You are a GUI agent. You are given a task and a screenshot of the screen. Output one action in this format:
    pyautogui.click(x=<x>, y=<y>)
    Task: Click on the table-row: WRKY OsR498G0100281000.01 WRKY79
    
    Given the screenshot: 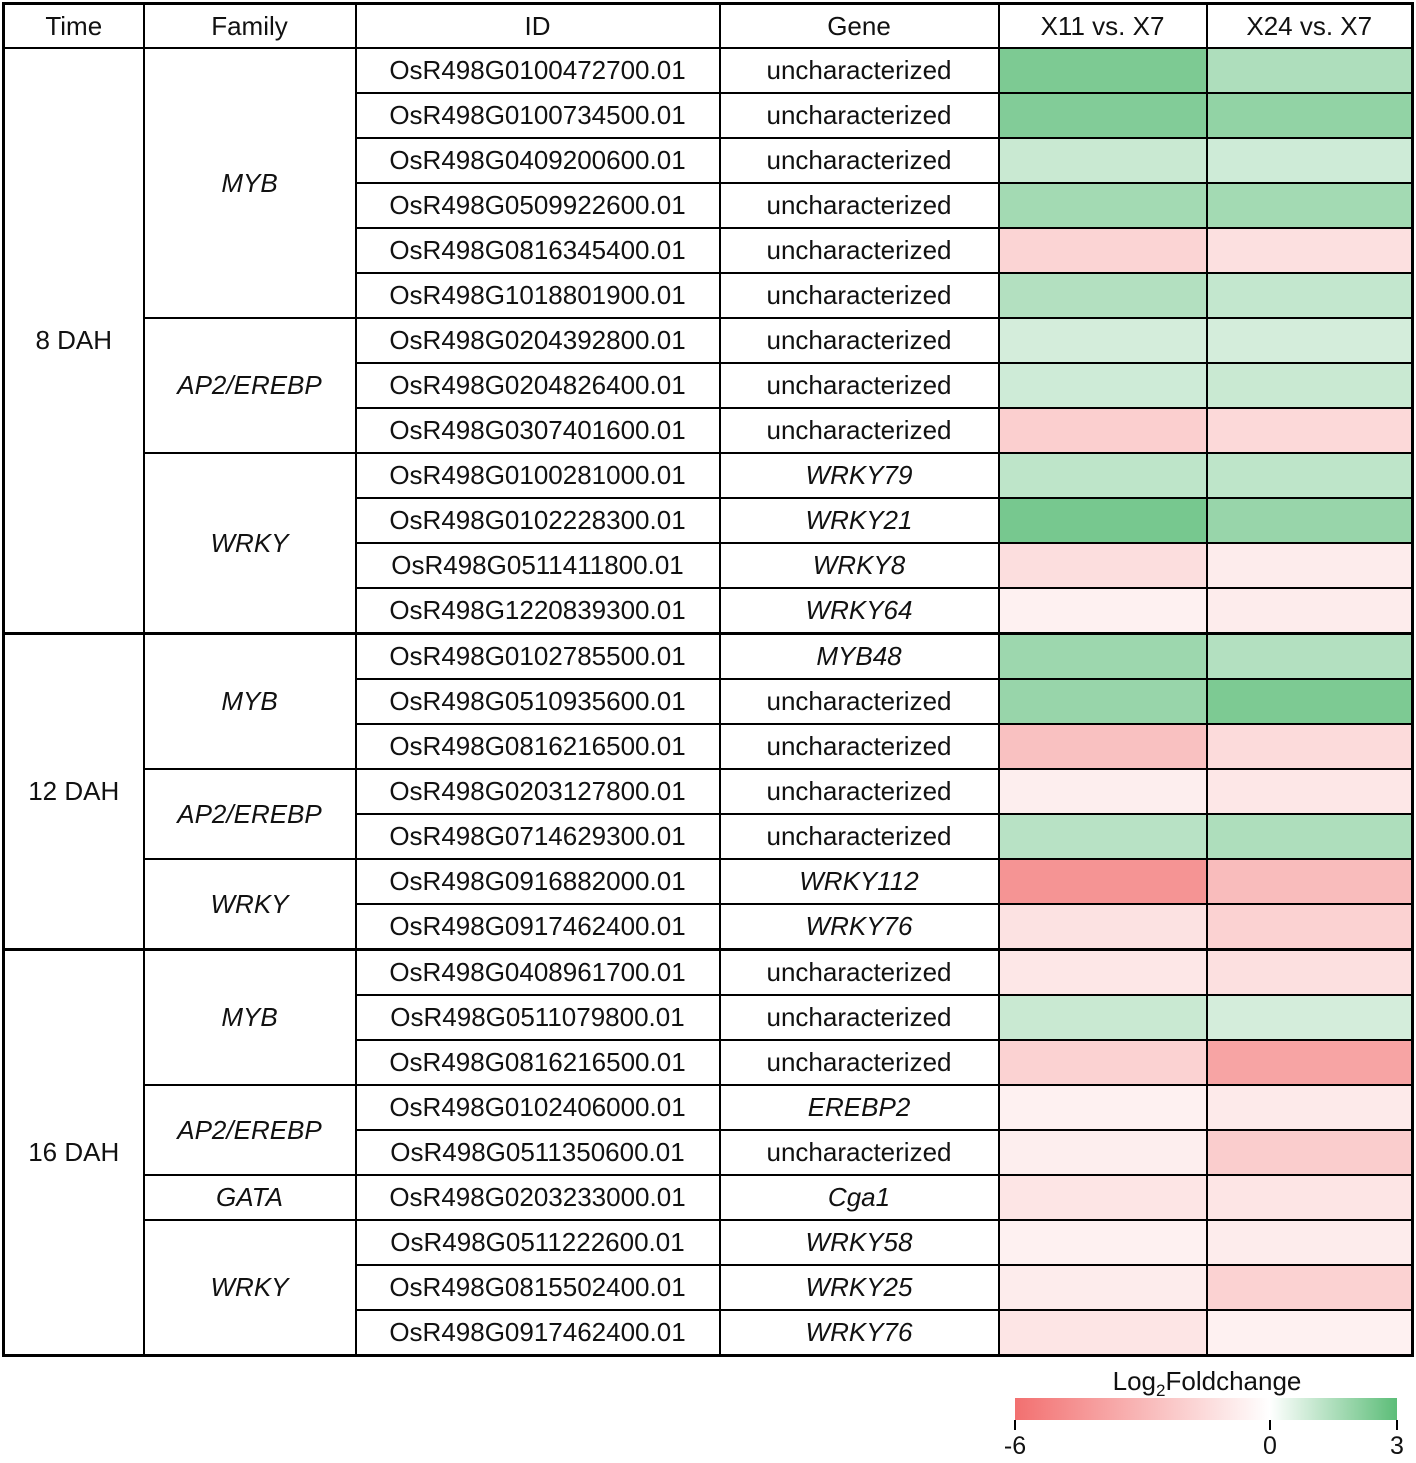 What is the action you would take?
    pyautogui.click(x=709, y=543)
    